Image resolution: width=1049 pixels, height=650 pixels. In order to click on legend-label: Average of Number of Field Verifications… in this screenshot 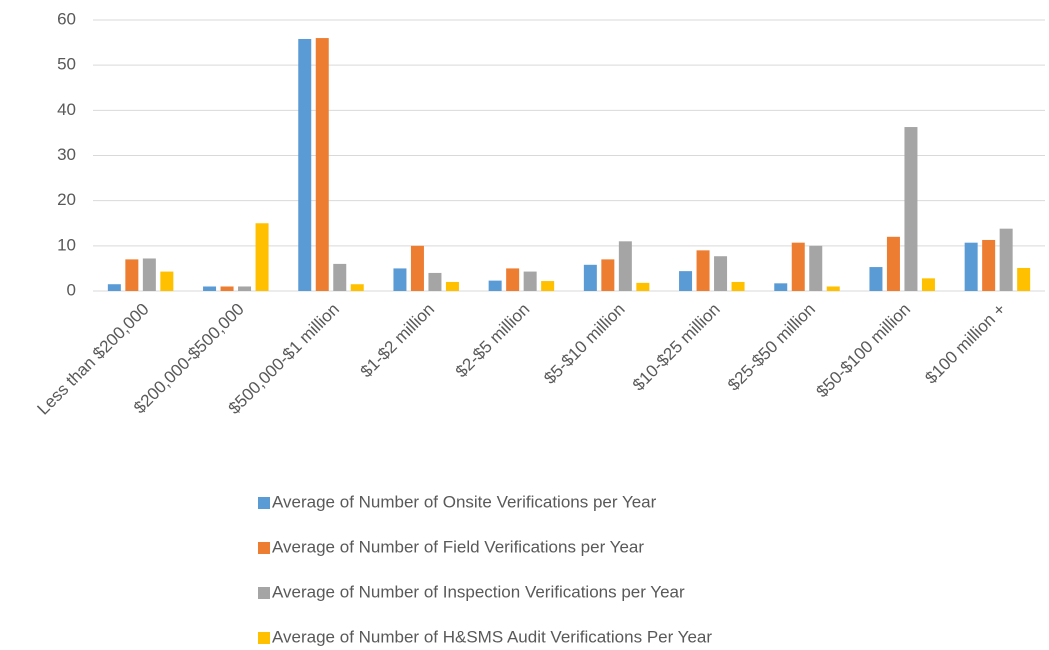, I will do `click(458, 546)`.